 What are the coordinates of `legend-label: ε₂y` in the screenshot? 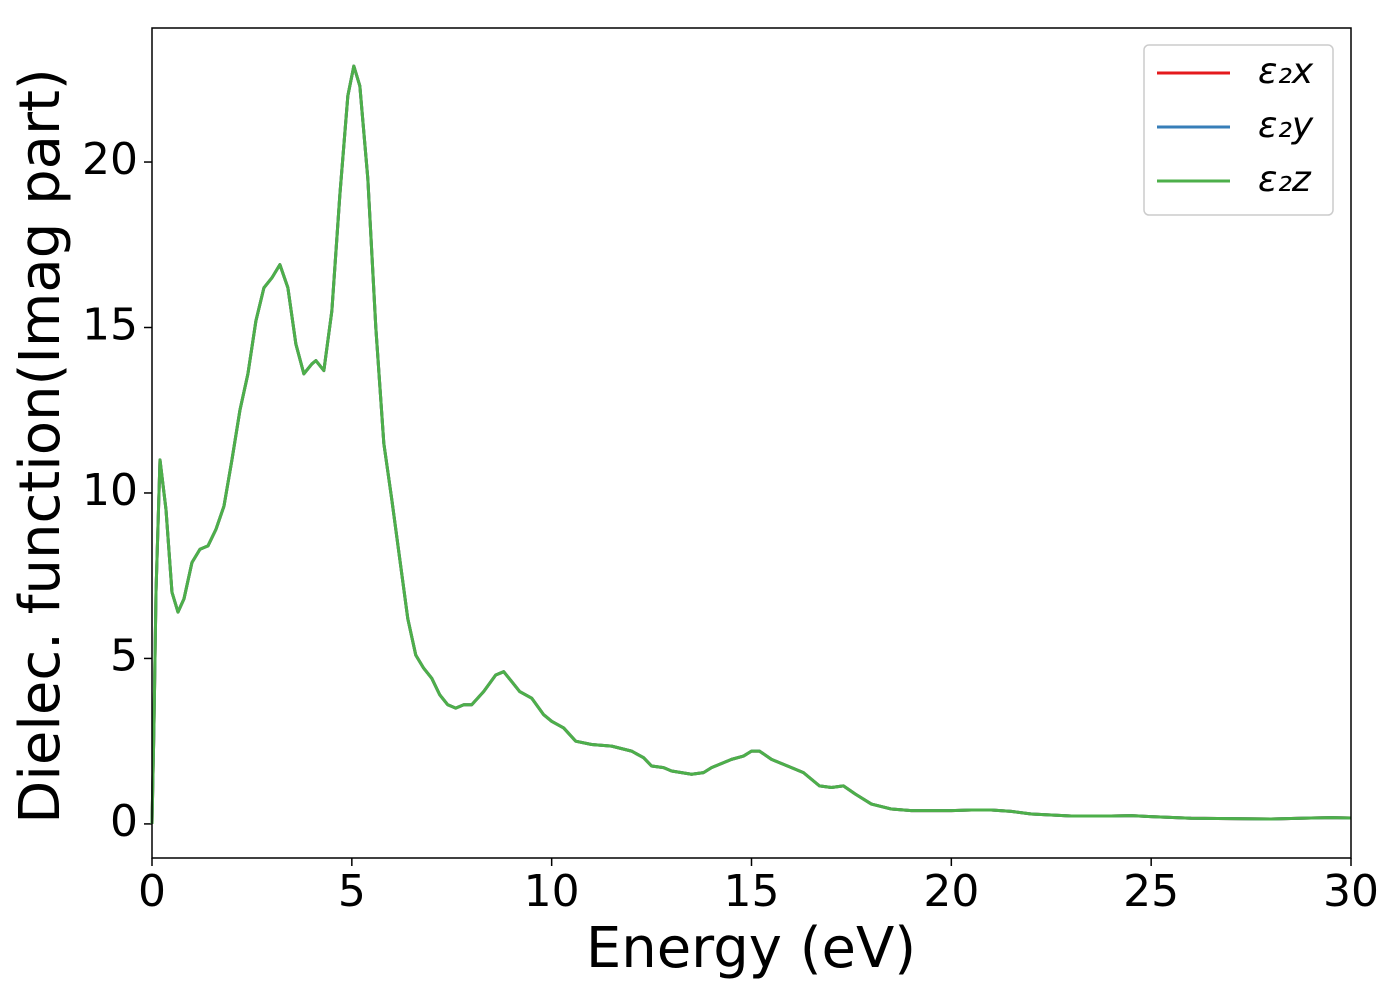 It's located at (1286, 125).